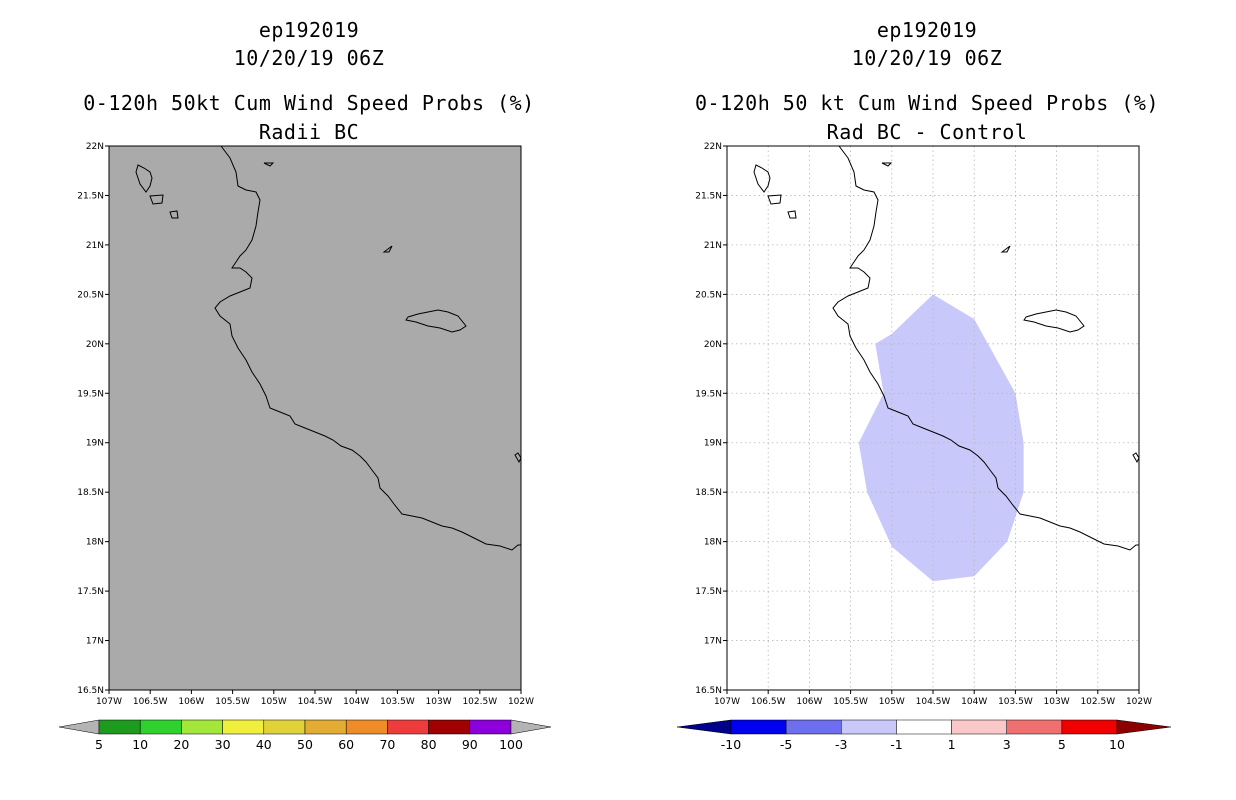 This screenshot has height=800, width=1236. What do you see at coordinates (927, 132) in the screenshot?
I see `right-subtitle: Rad BC - Control` at bounding box center [927, 132].